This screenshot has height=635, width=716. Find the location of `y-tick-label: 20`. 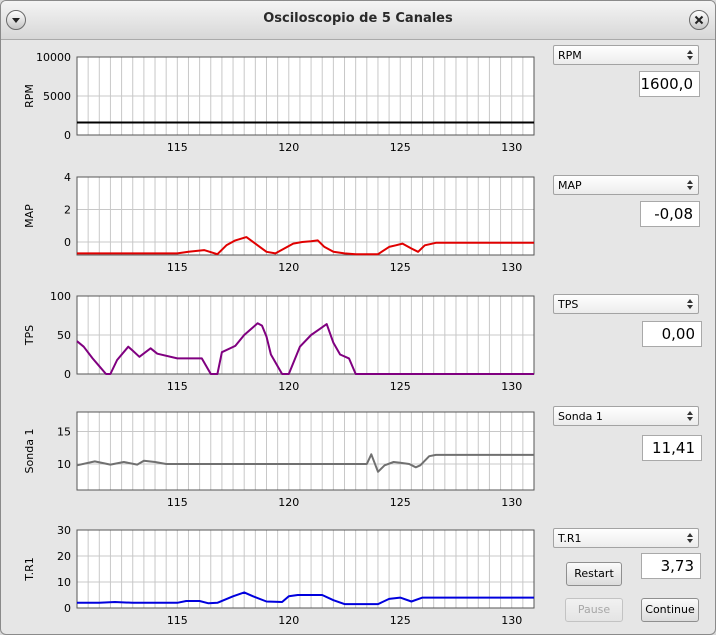

y-tick-label: 20 is located at coordinates (64, 556).